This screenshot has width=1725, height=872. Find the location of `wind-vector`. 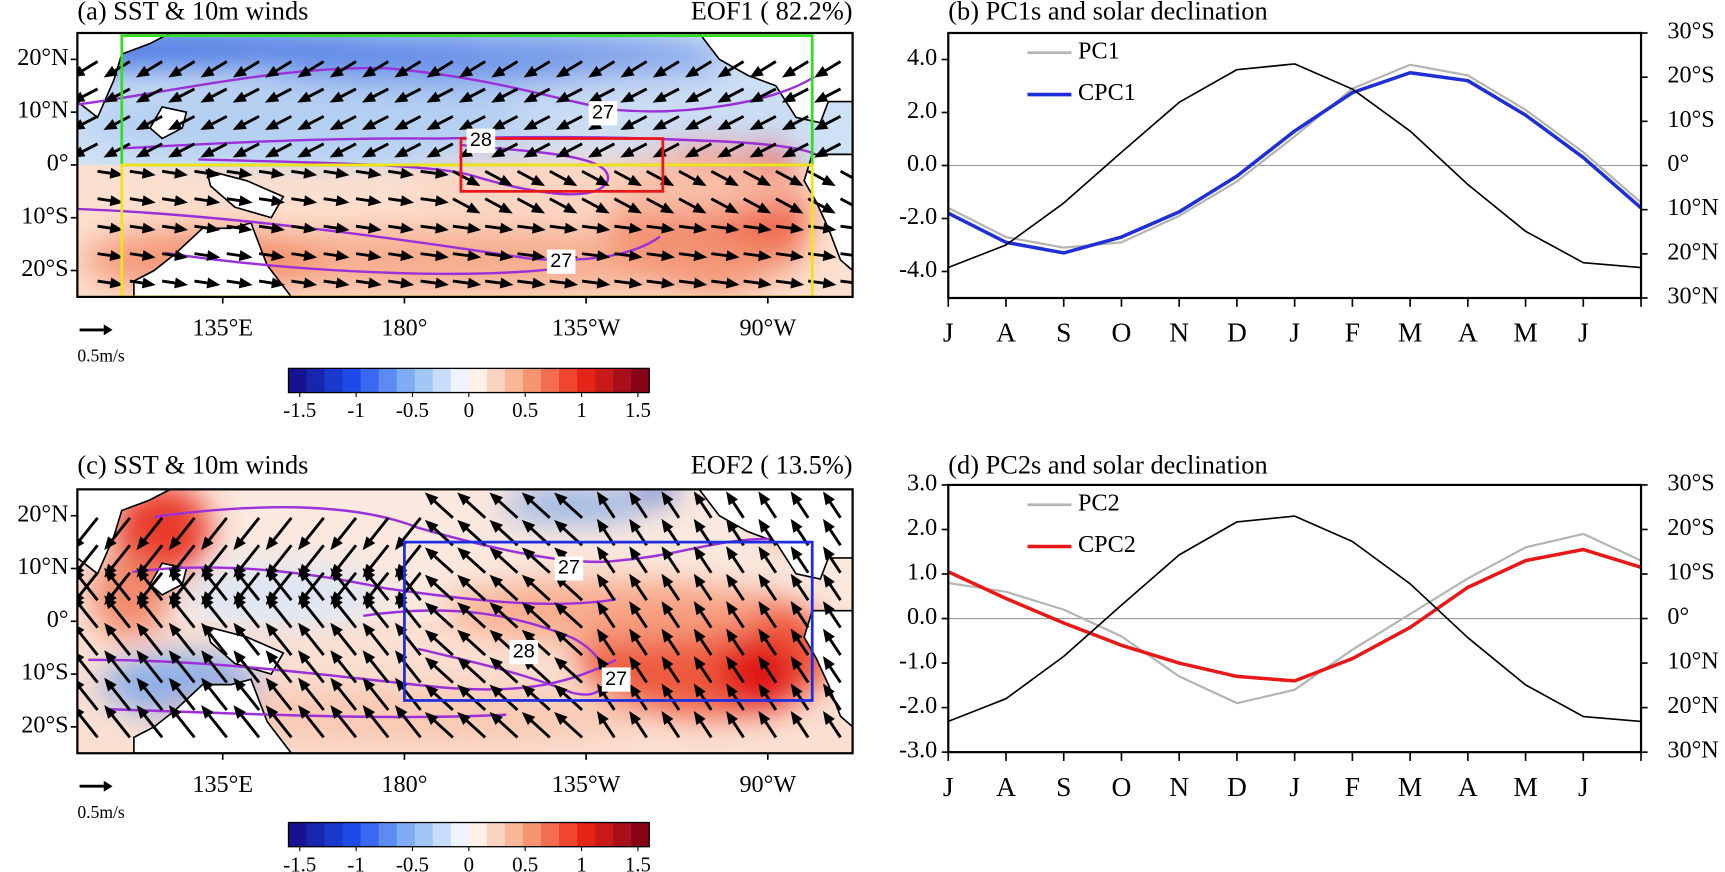

wind-vector is located at coordinates (846, 175).